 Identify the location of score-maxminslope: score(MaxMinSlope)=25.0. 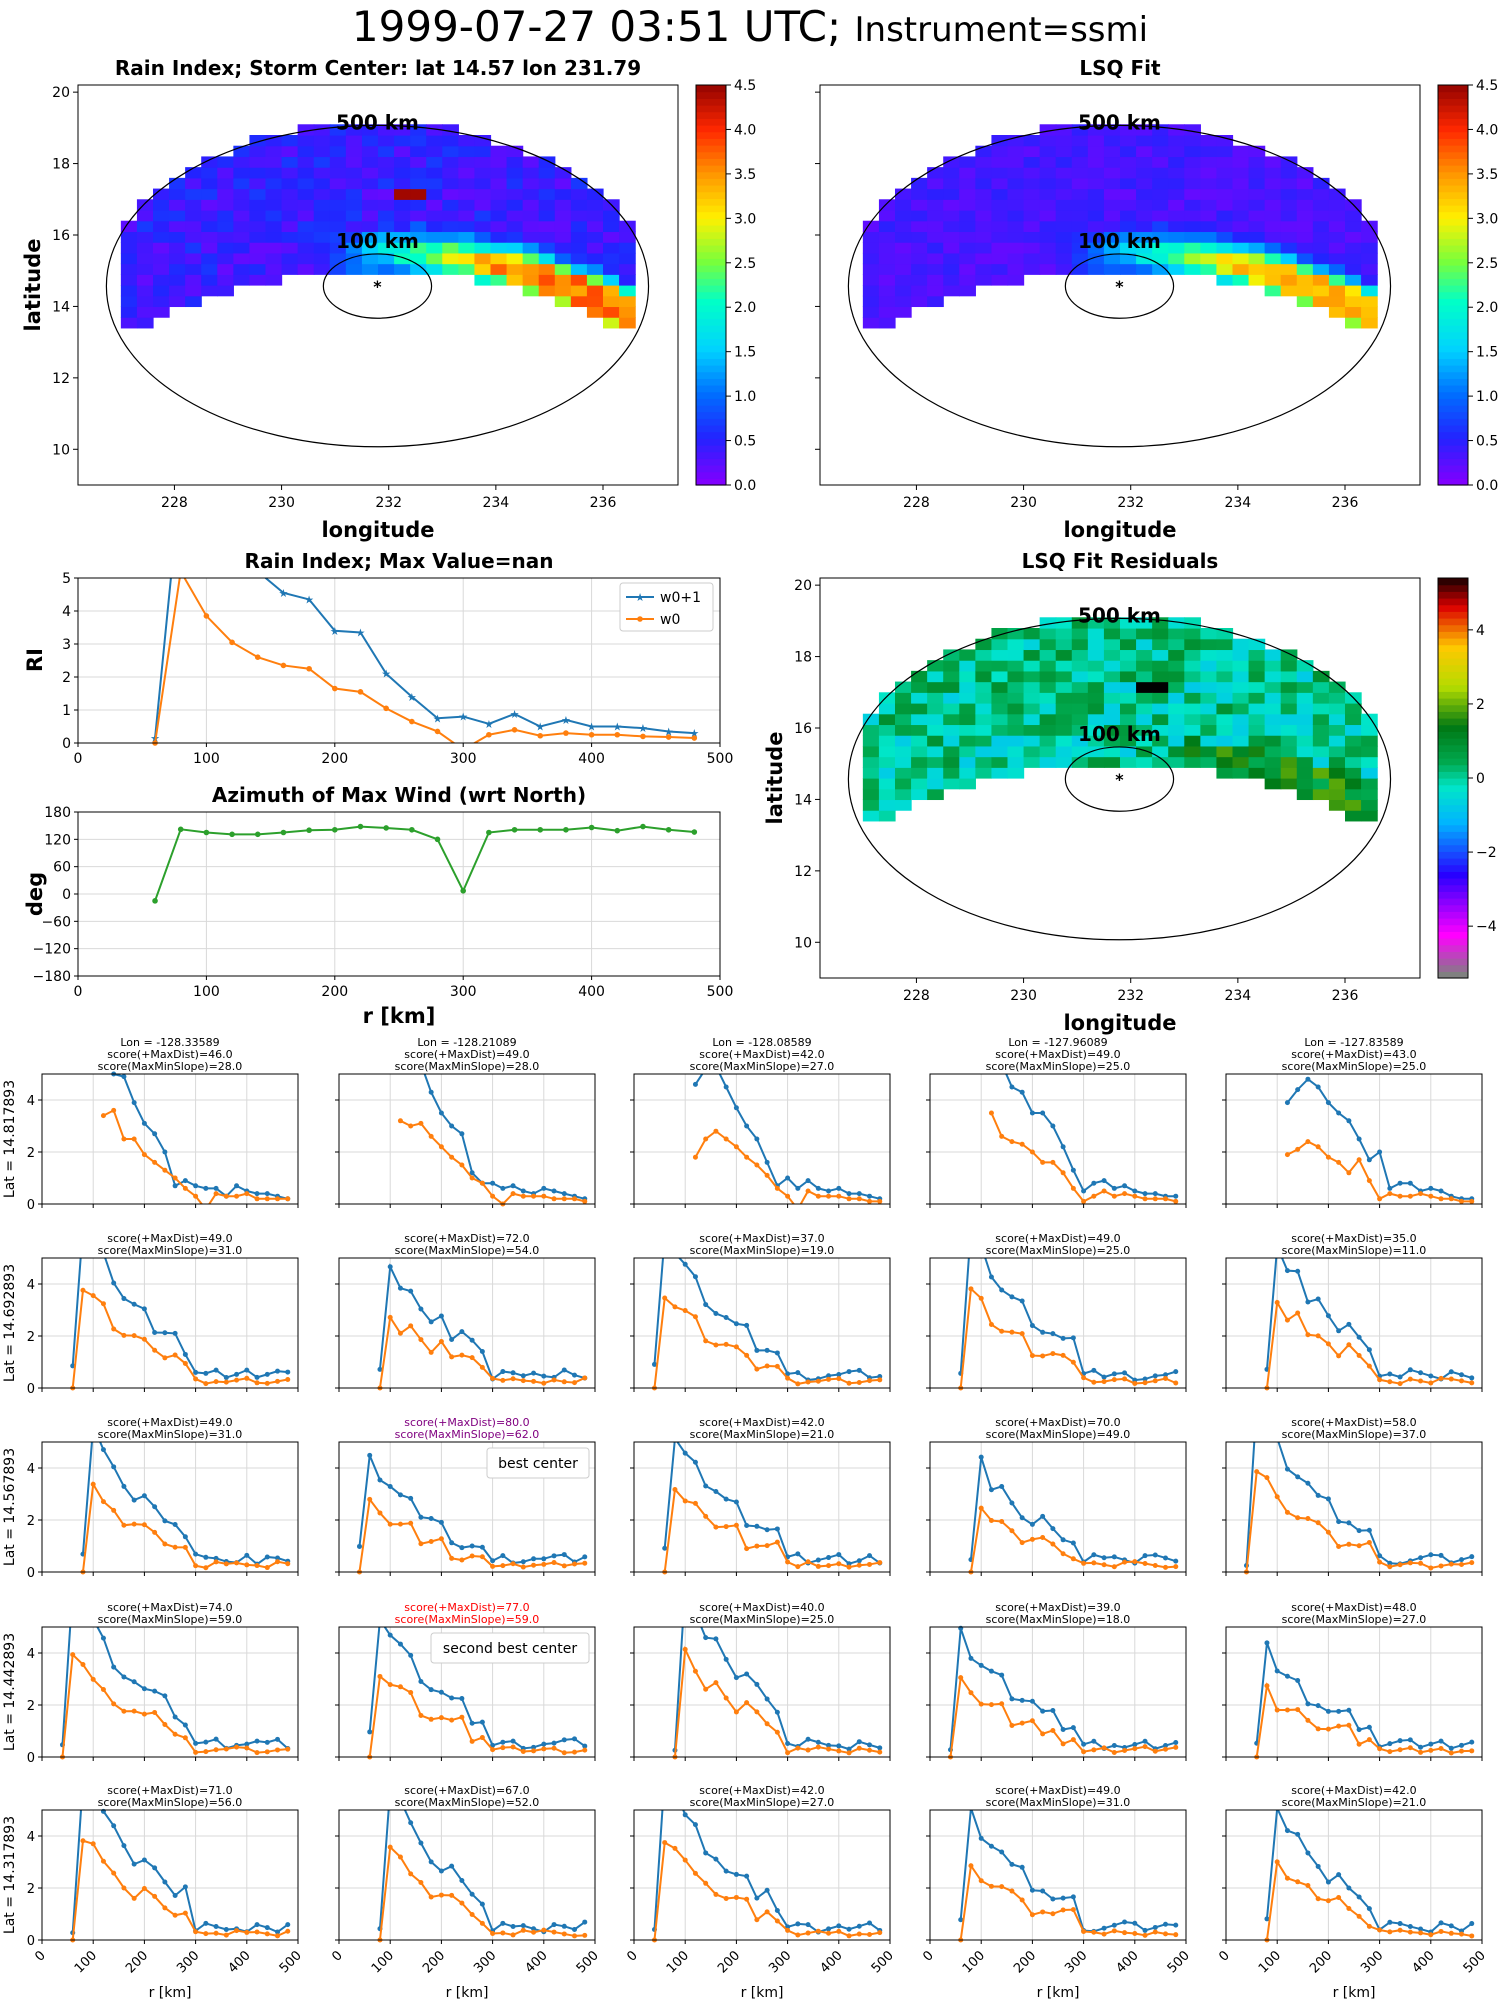
(1058, 1250).